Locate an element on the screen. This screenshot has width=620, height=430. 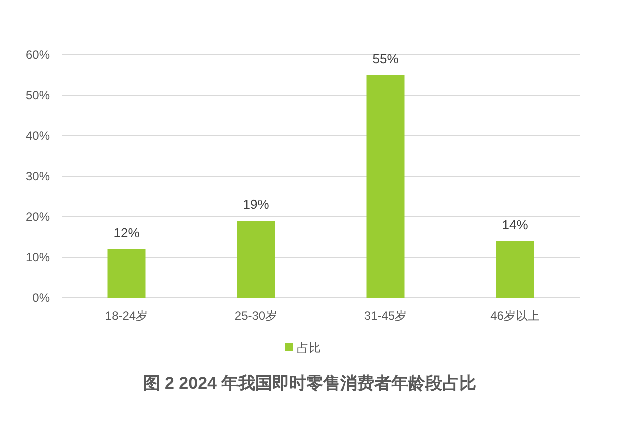
y-tick-label: 30% is located at coordinates (38, 177).